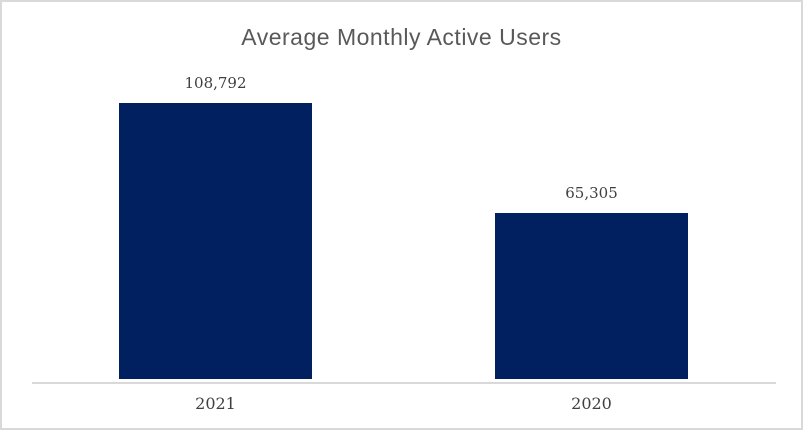  I want to click on bar-group-2020: 65,305, so click(591, 281).